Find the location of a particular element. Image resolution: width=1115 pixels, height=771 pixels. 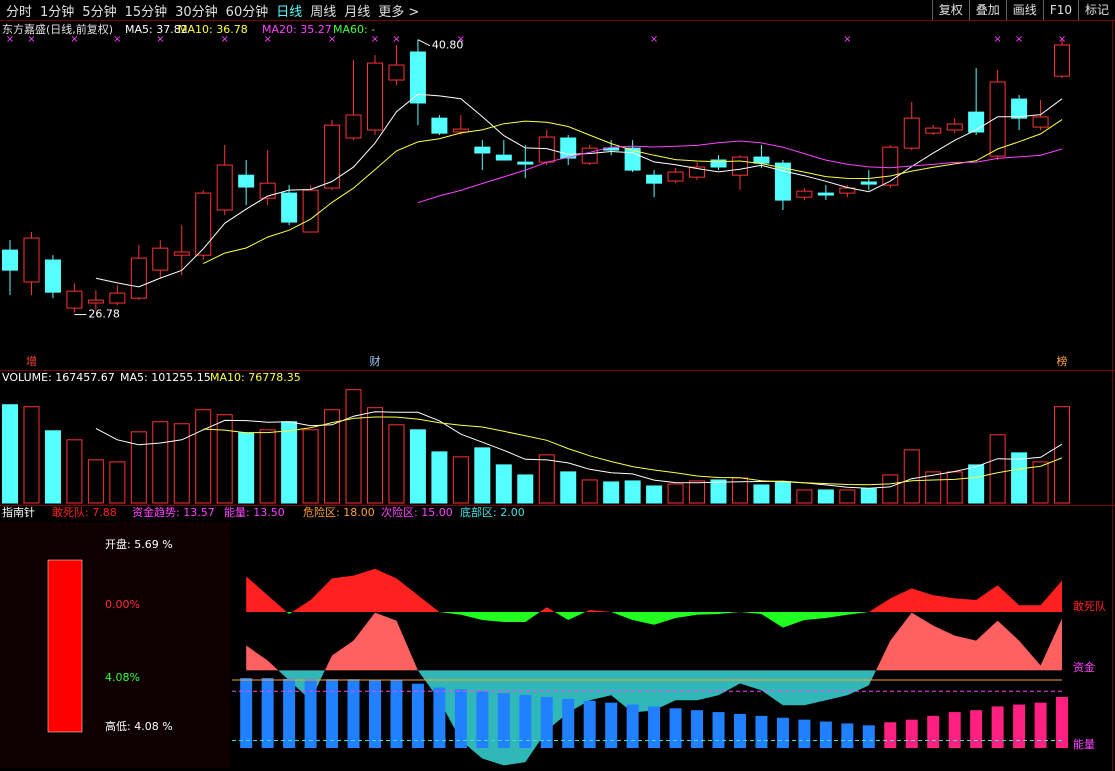

period-tab: 60分钟 is located at coordinates (247, 12).